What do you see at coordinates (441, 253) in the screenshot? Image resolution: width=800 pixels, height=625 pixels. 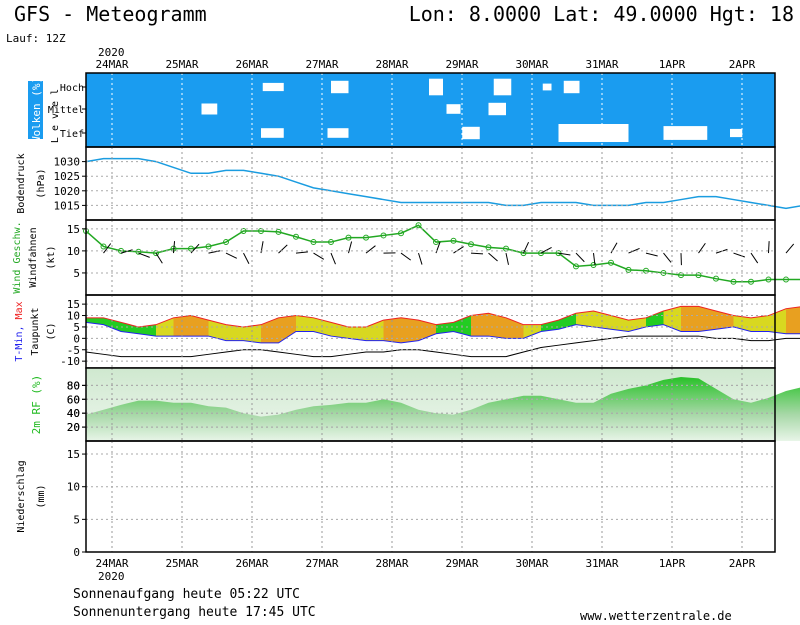 I see `panel-wind` at bounding box center [441, 253].